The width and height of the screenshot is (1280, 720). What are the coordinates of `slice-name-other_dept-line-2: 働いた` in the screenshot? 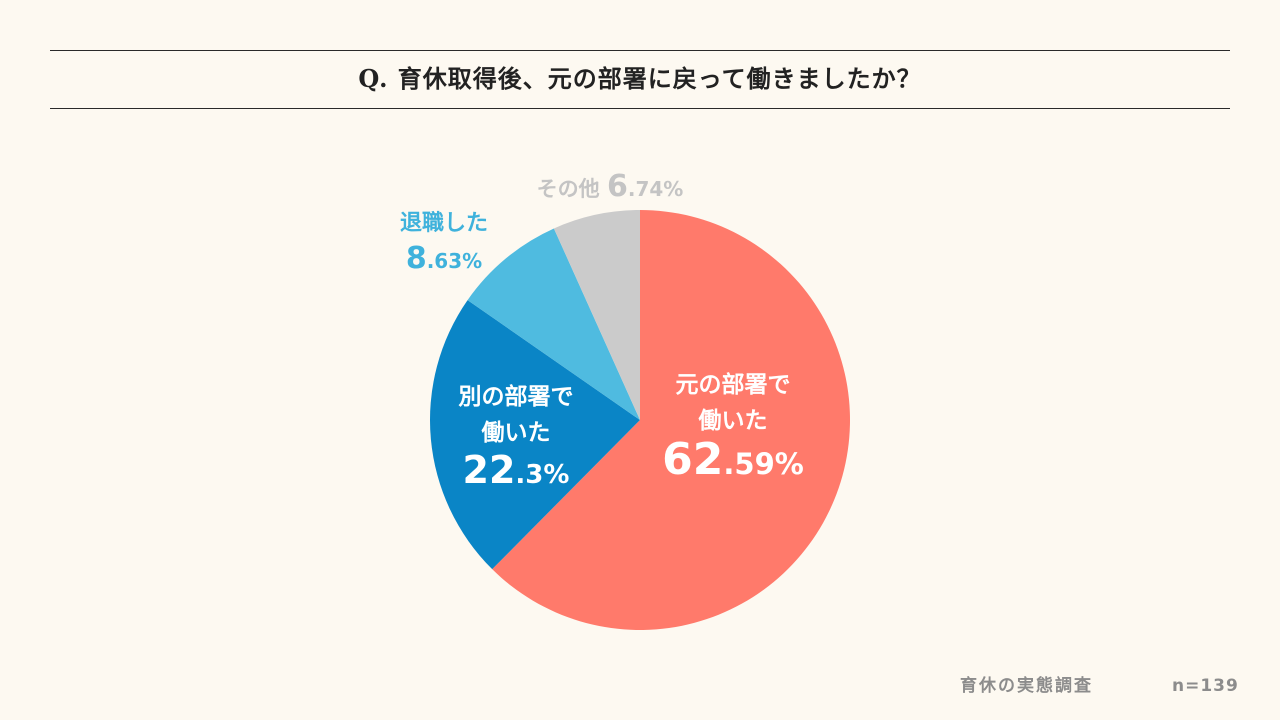 It's located at (516, 433).